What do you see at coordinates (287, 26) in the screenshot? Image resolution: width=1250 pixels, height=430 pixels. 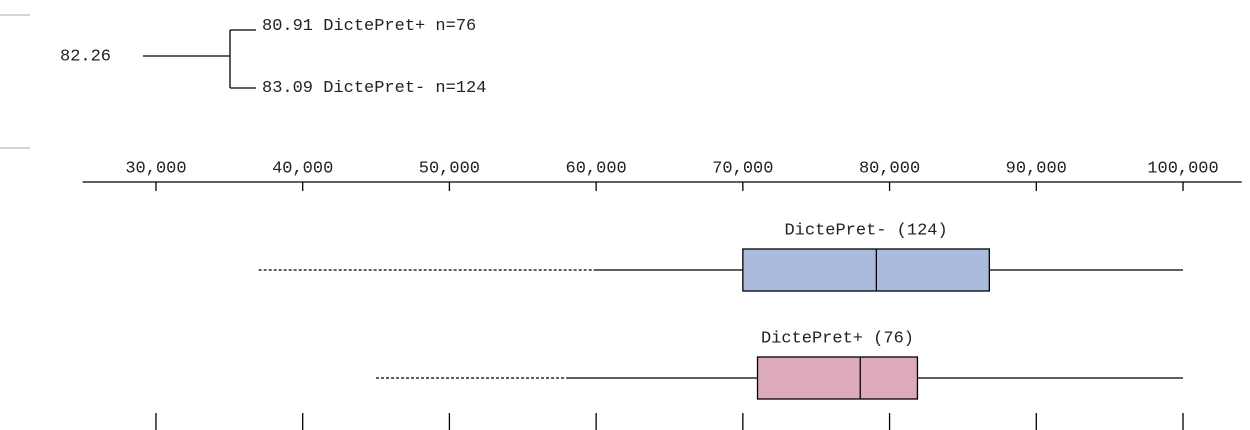 I see `node-value: 80.91` at bounding box center [287, 26].